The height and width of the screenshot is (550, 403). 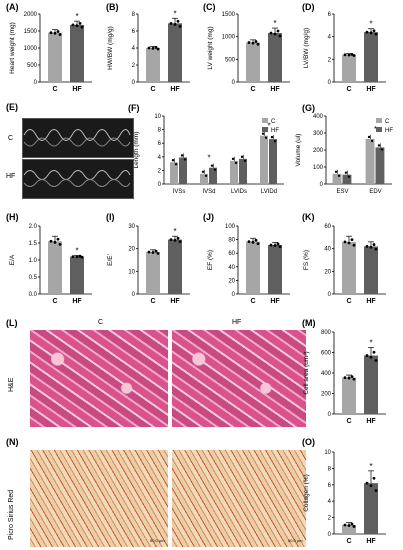 I want to click on y-tick-label-O: 0, so click(x=330, y=535).